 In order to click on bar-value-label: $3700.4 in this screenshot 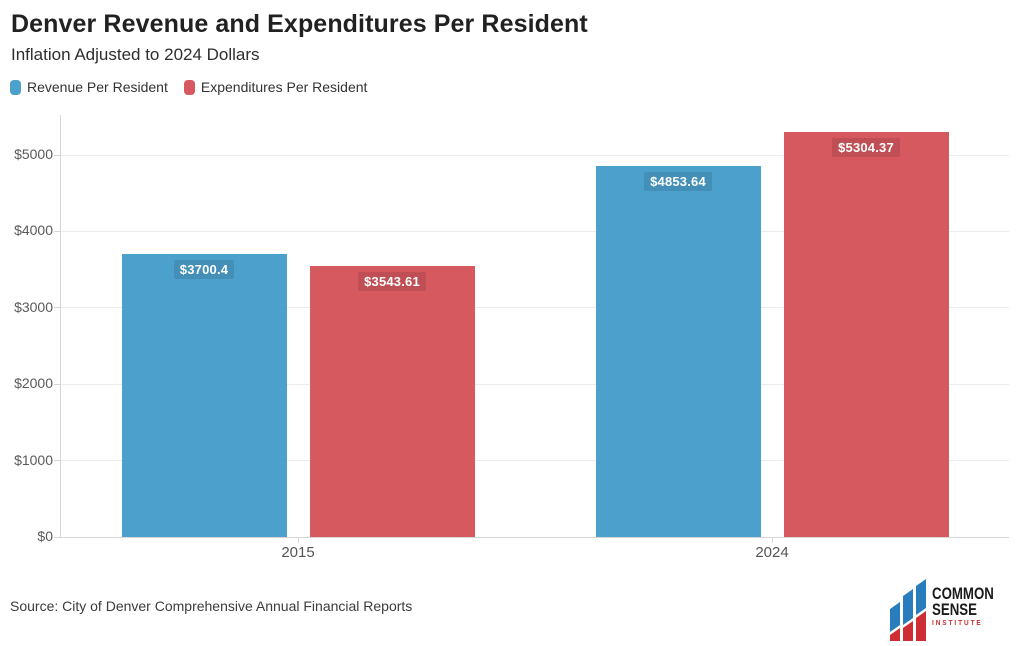, I will do `click(204, 270)`.